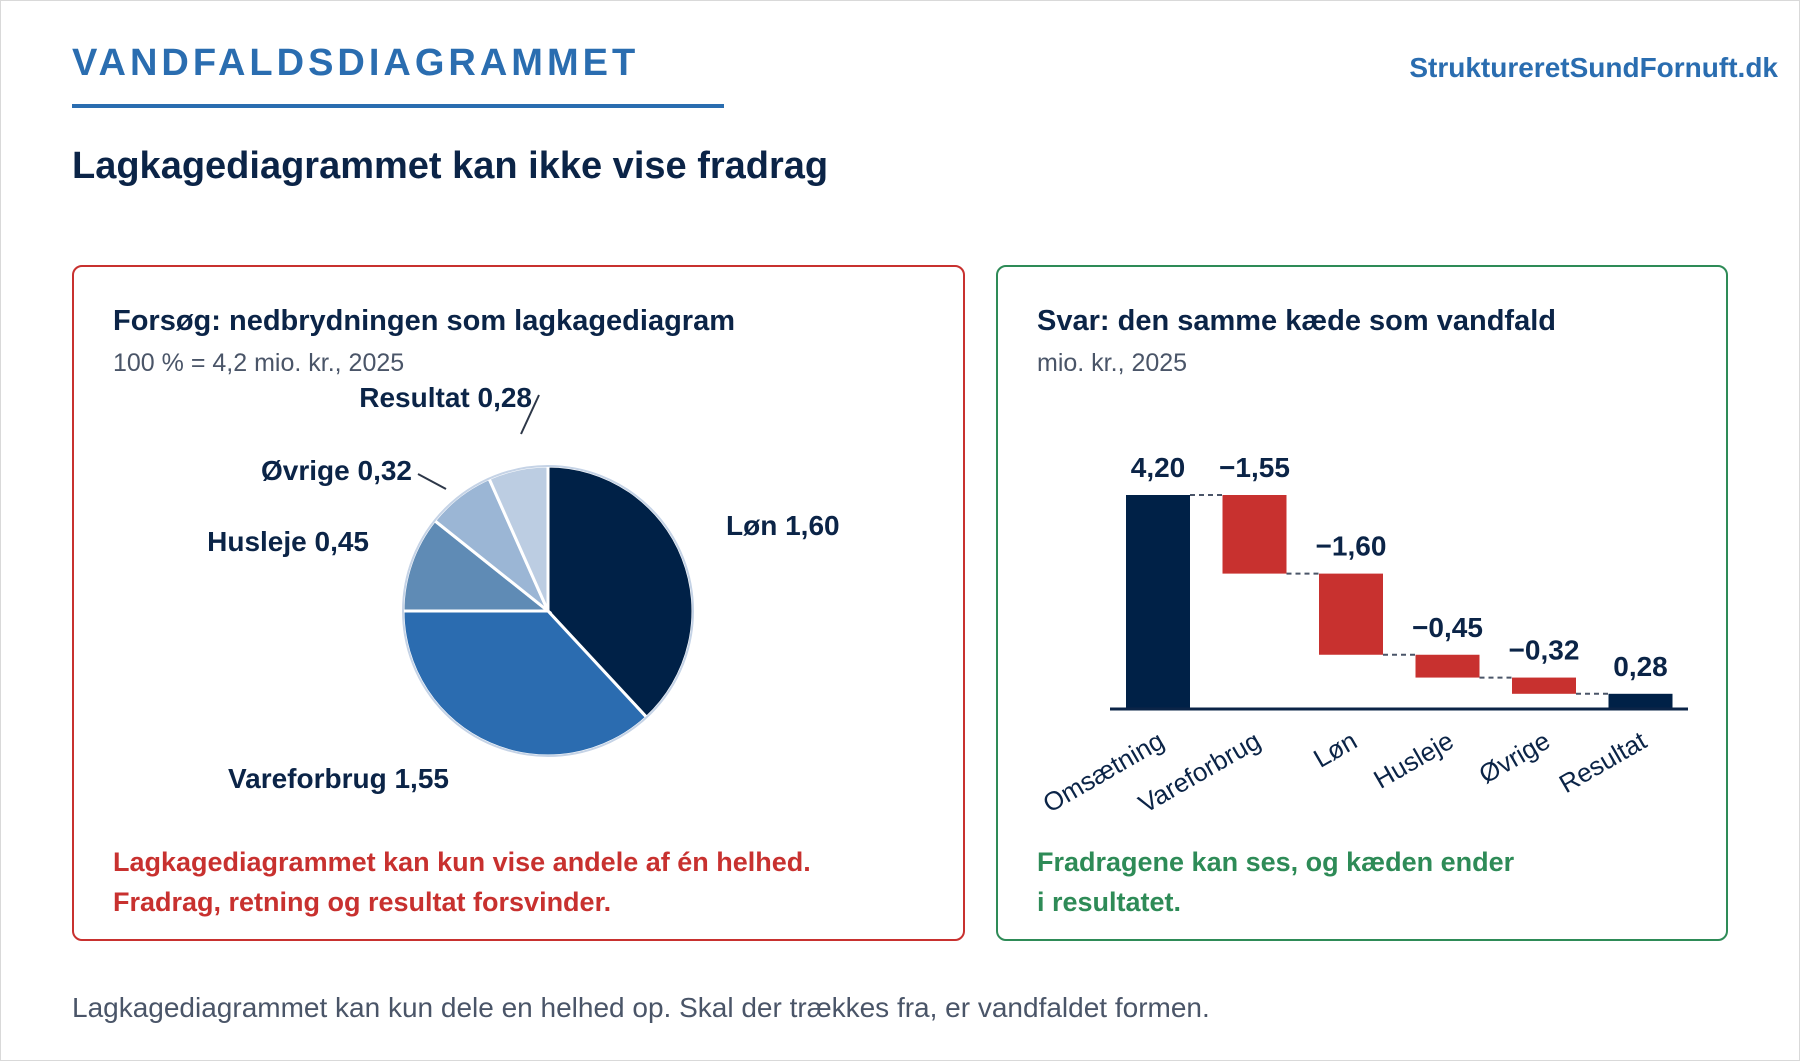 The width and height of the screenshot is (1800, 1061). I want to click on pie-slice-label-2: Husleje 0,45, so click(288, 541).